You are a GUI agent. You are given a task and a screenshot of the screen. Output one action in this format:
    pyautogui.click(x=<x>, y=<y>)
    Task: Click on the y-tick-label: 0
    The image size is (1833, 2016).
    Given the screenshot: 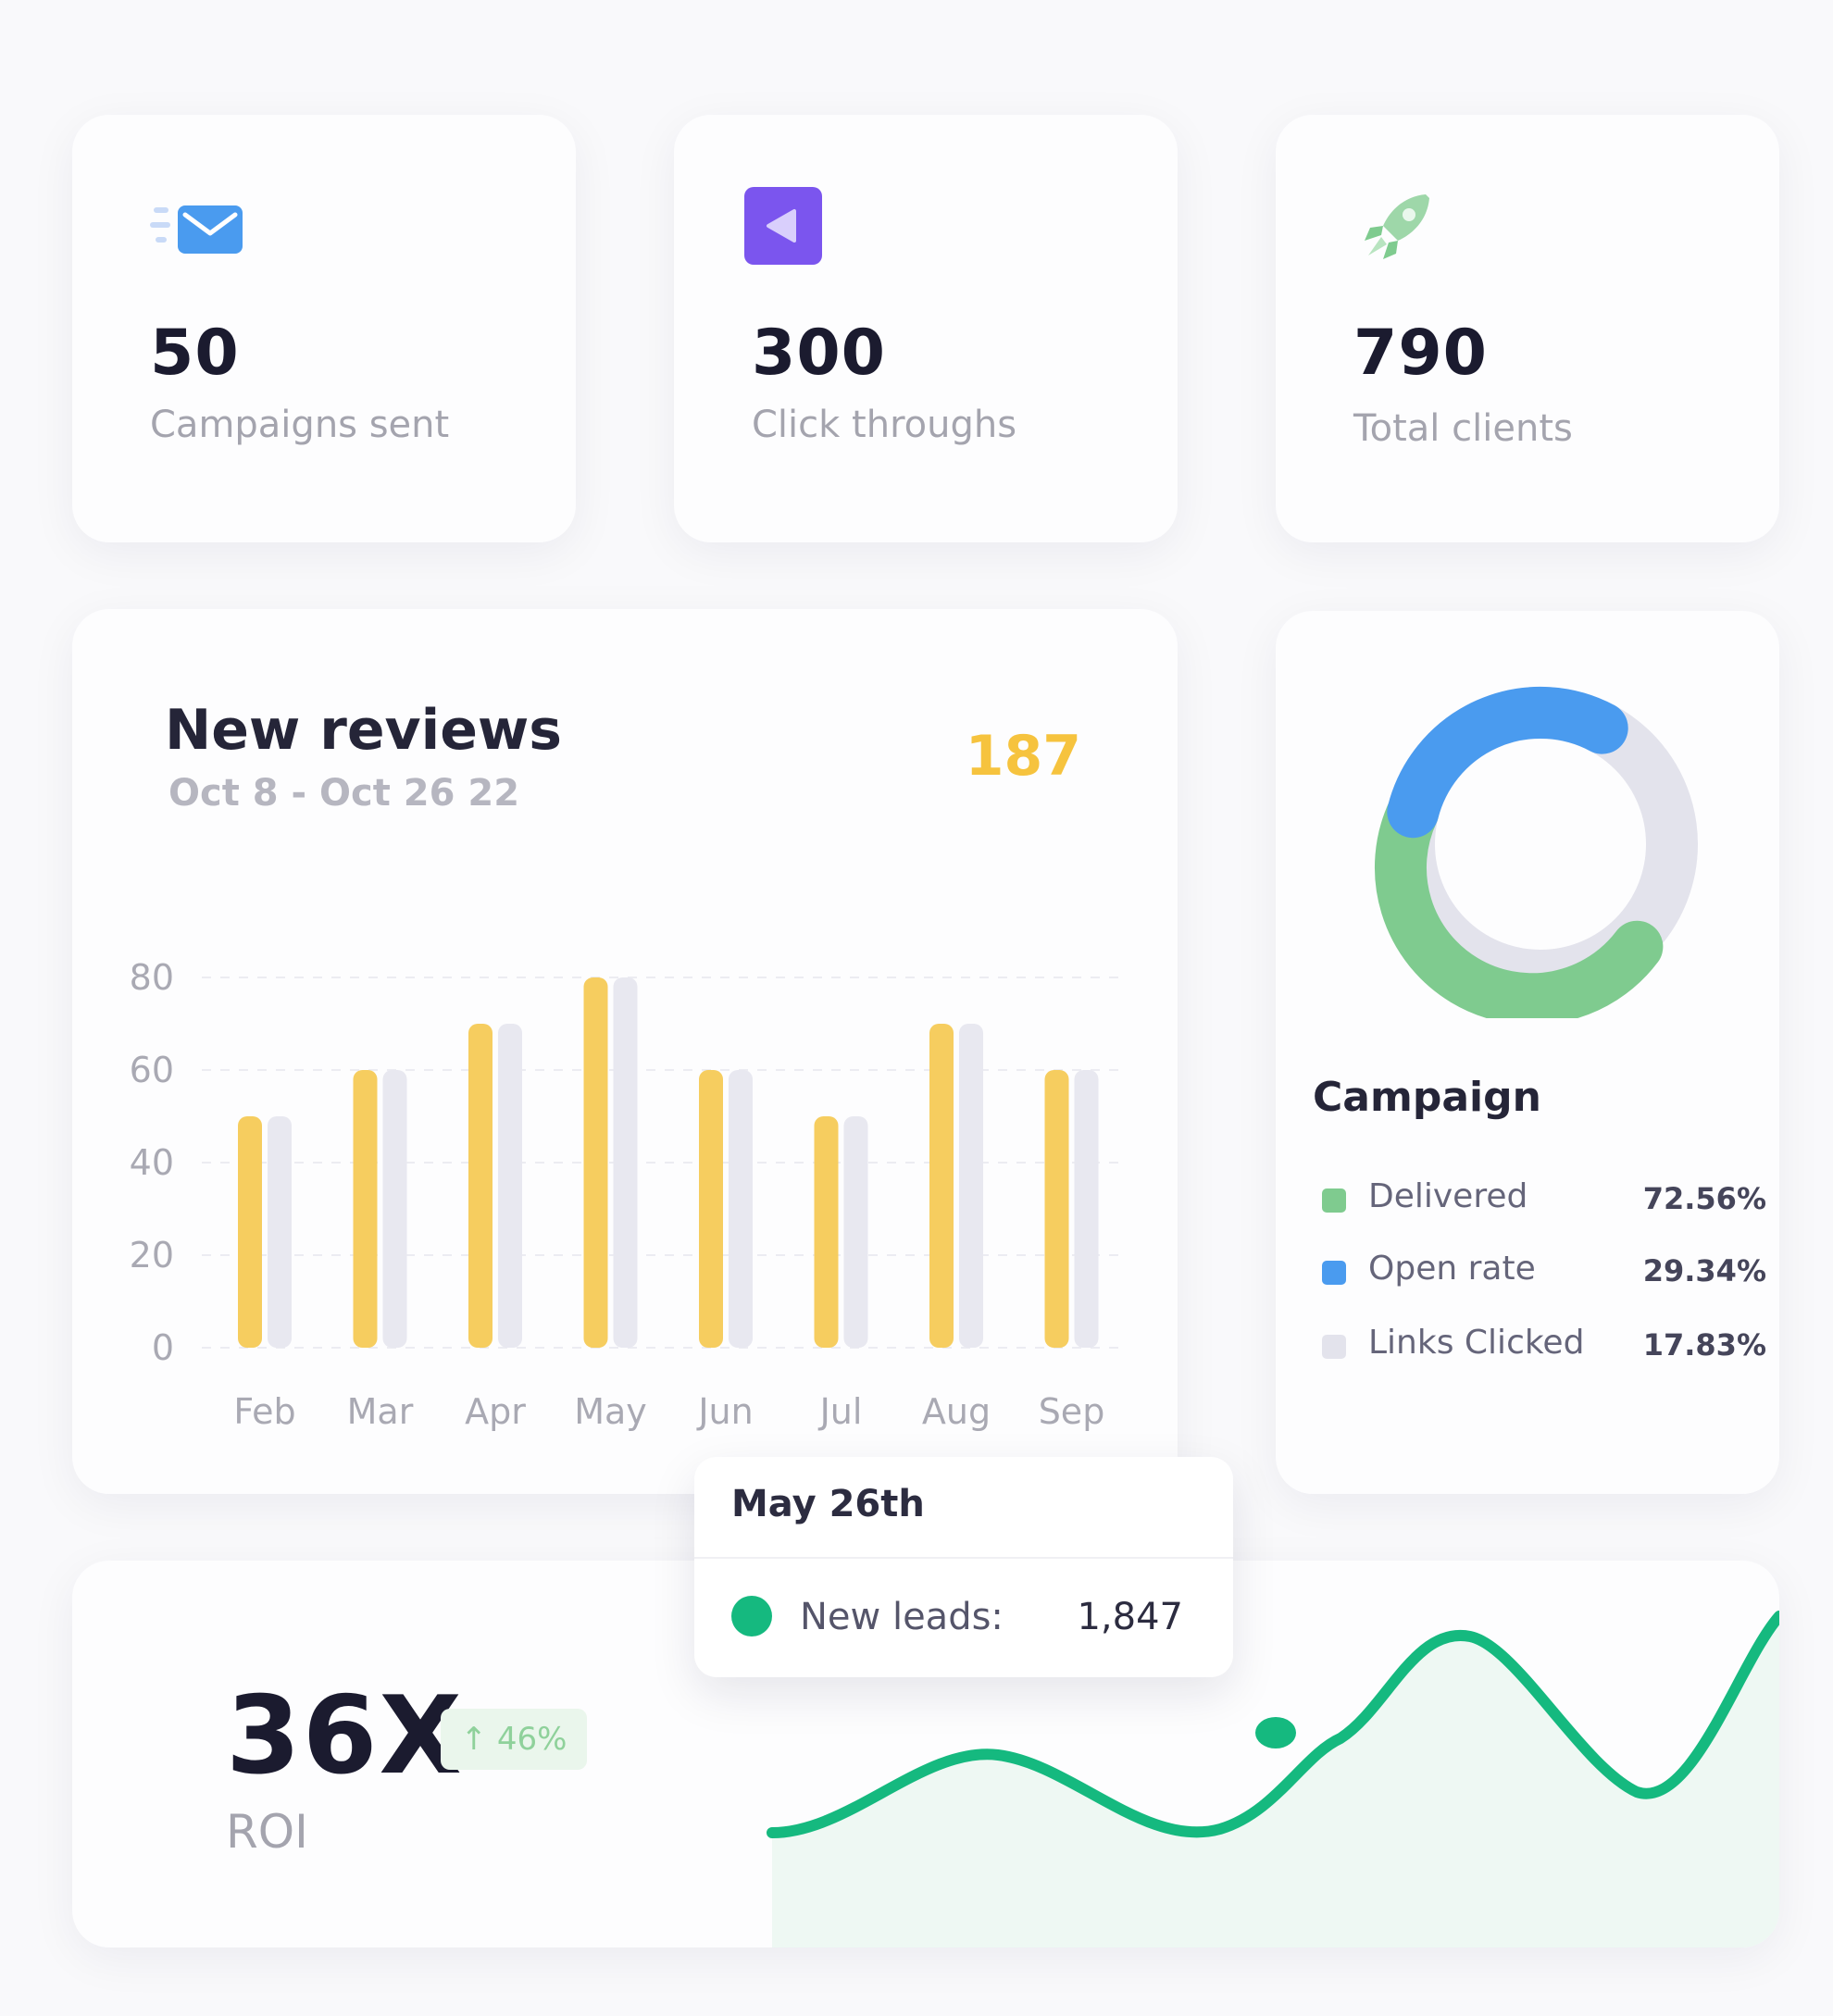 What is the action you would take?
    pyautogui.click(x=163, y=1347)
    